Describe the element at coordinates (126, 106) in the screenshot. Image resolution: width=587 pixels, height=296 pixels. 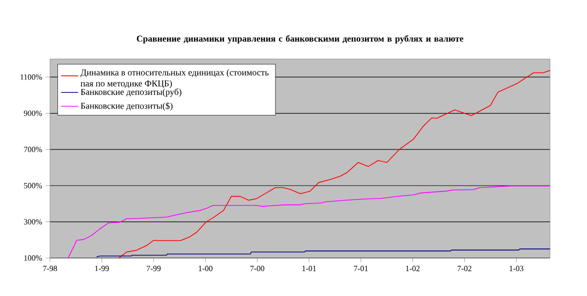
I see `legend-label: Банковские депозиты($)` at that location.